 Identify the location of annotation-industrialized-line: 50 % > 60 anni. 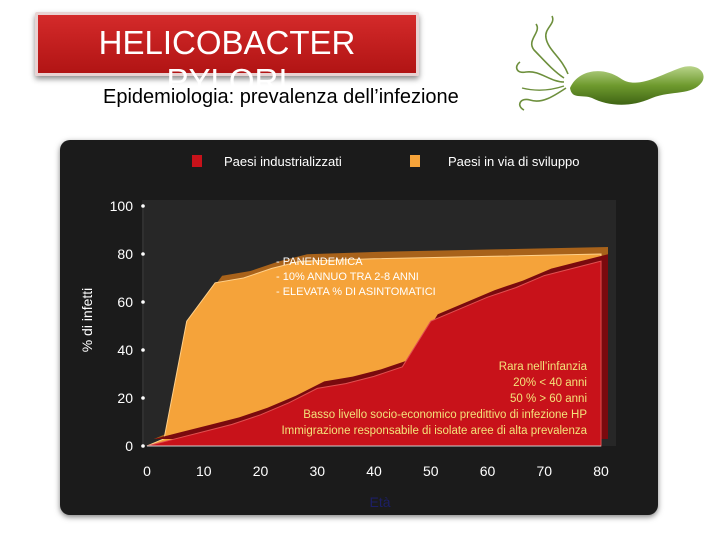
(548, 399).